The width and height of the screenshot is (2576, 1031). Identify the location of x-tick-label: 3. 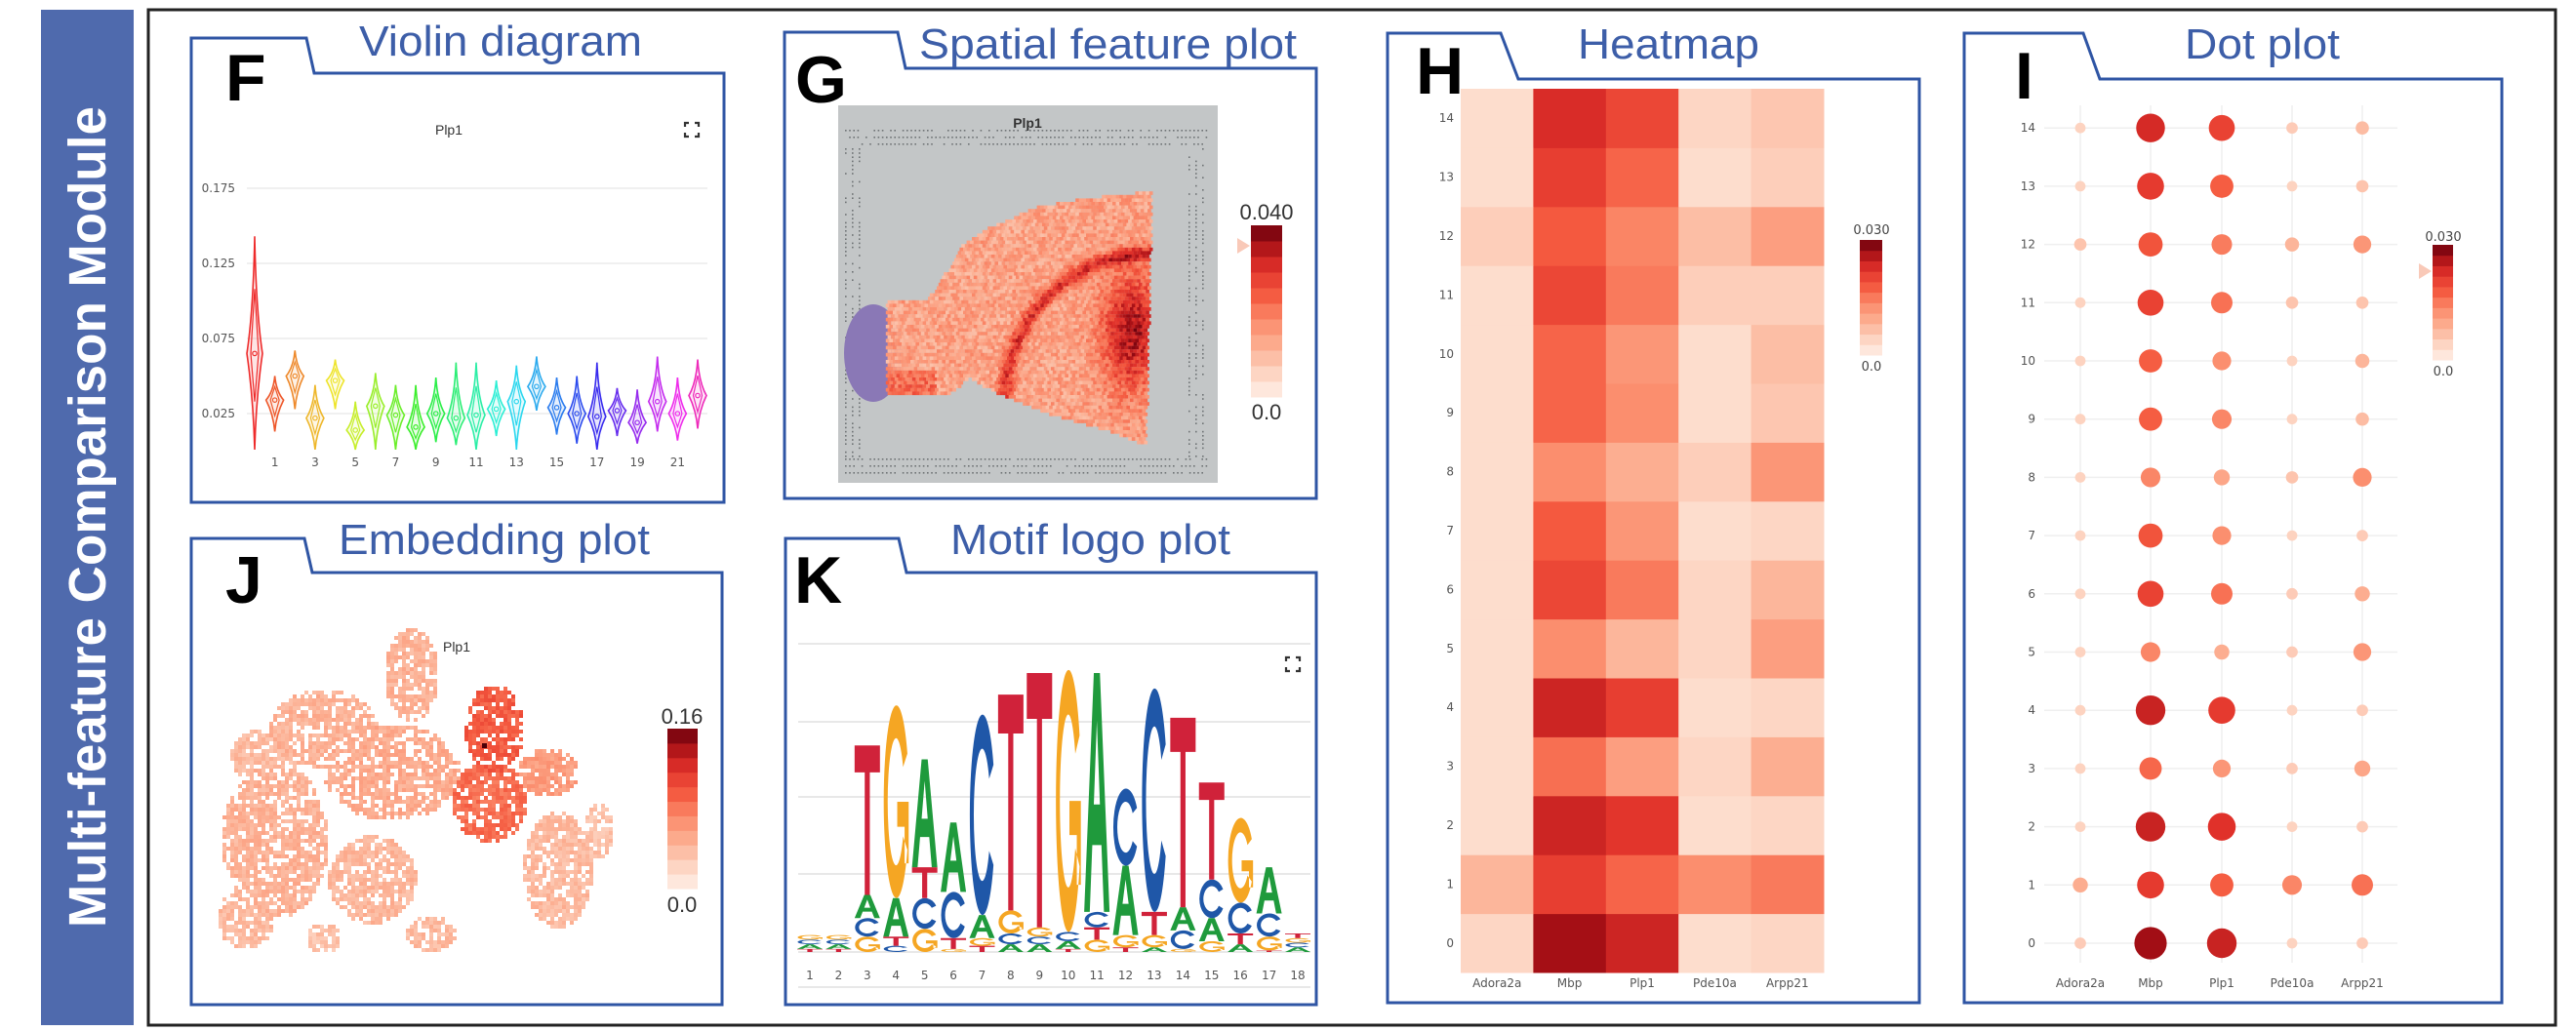
(867, 976).